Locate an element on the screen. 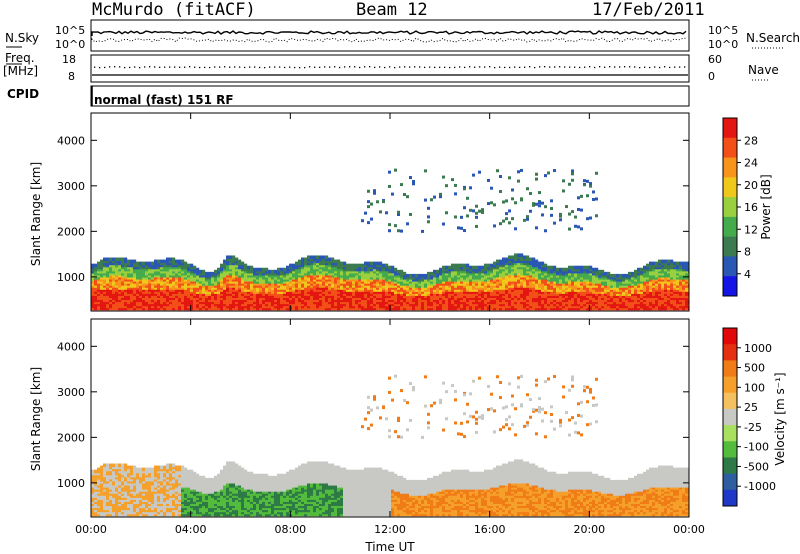  power-colorbar-label: Power [dB] is located at coordinates (766, 206).